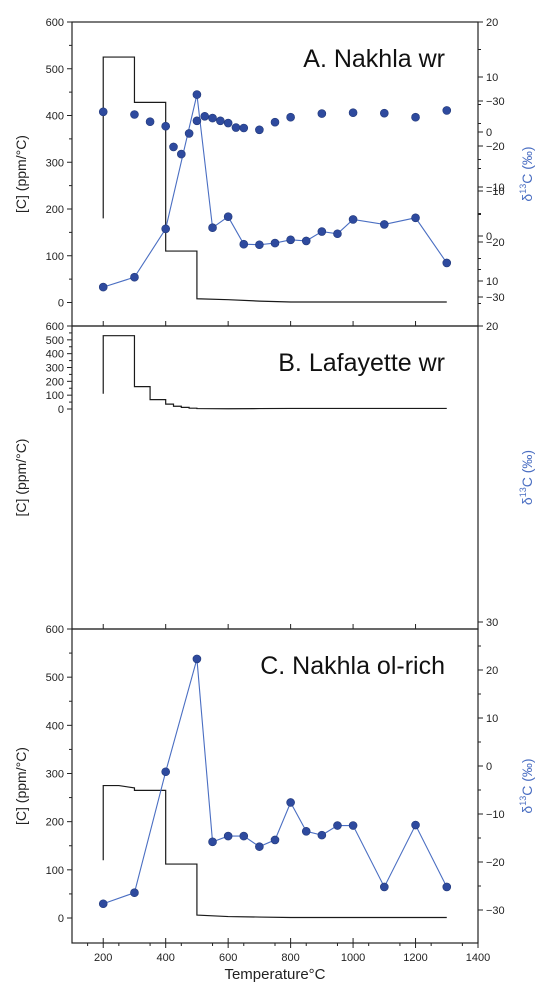 The width and height of the screenshot is (543, 985). What do you see at coordinates (166, 958) in the screenshot?
I see `x-tick-label: 400` at bounding box center [166, 958].